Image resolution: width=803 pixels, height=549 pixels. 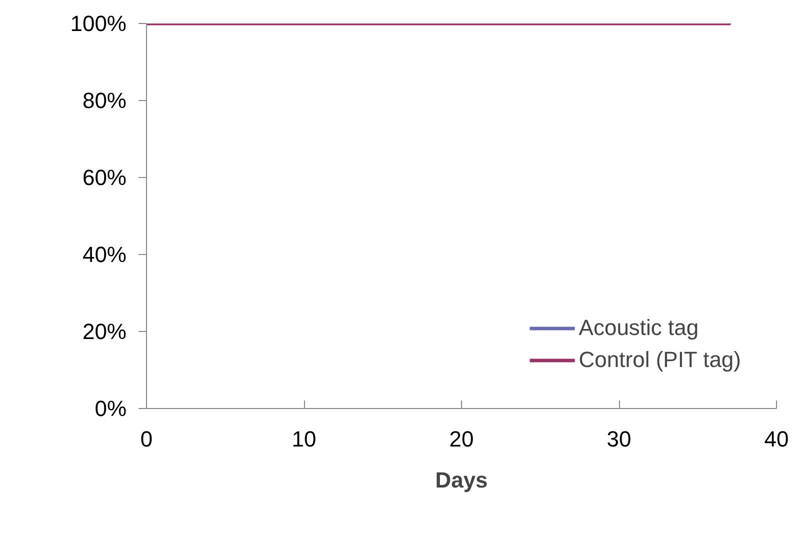 I want to click on legend-label: Acoustic tag, so click(x=638, y=328).